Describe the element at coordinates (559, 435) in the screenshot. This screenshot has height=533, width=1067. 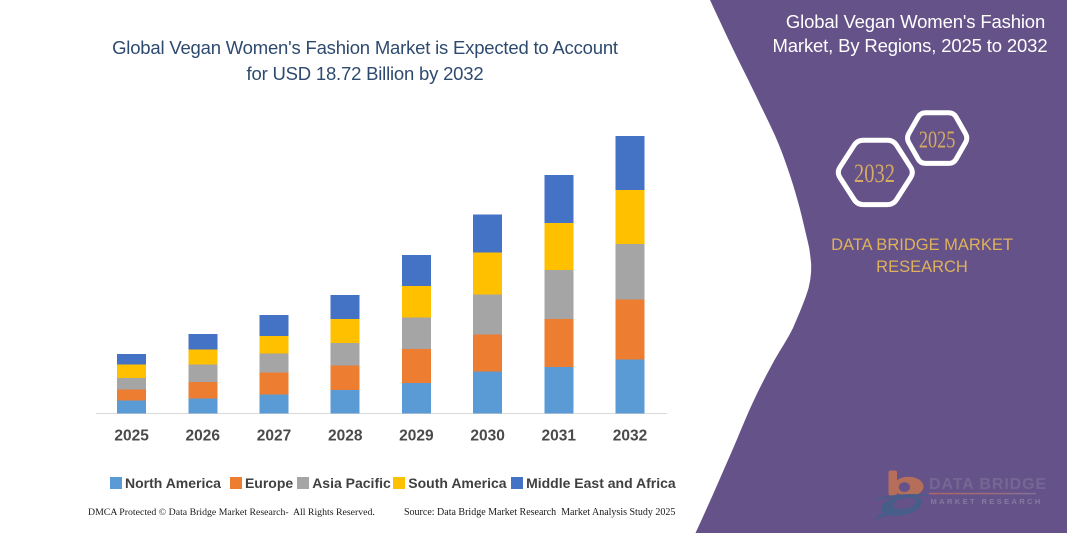
I see `svg-text: 2031` at that location.